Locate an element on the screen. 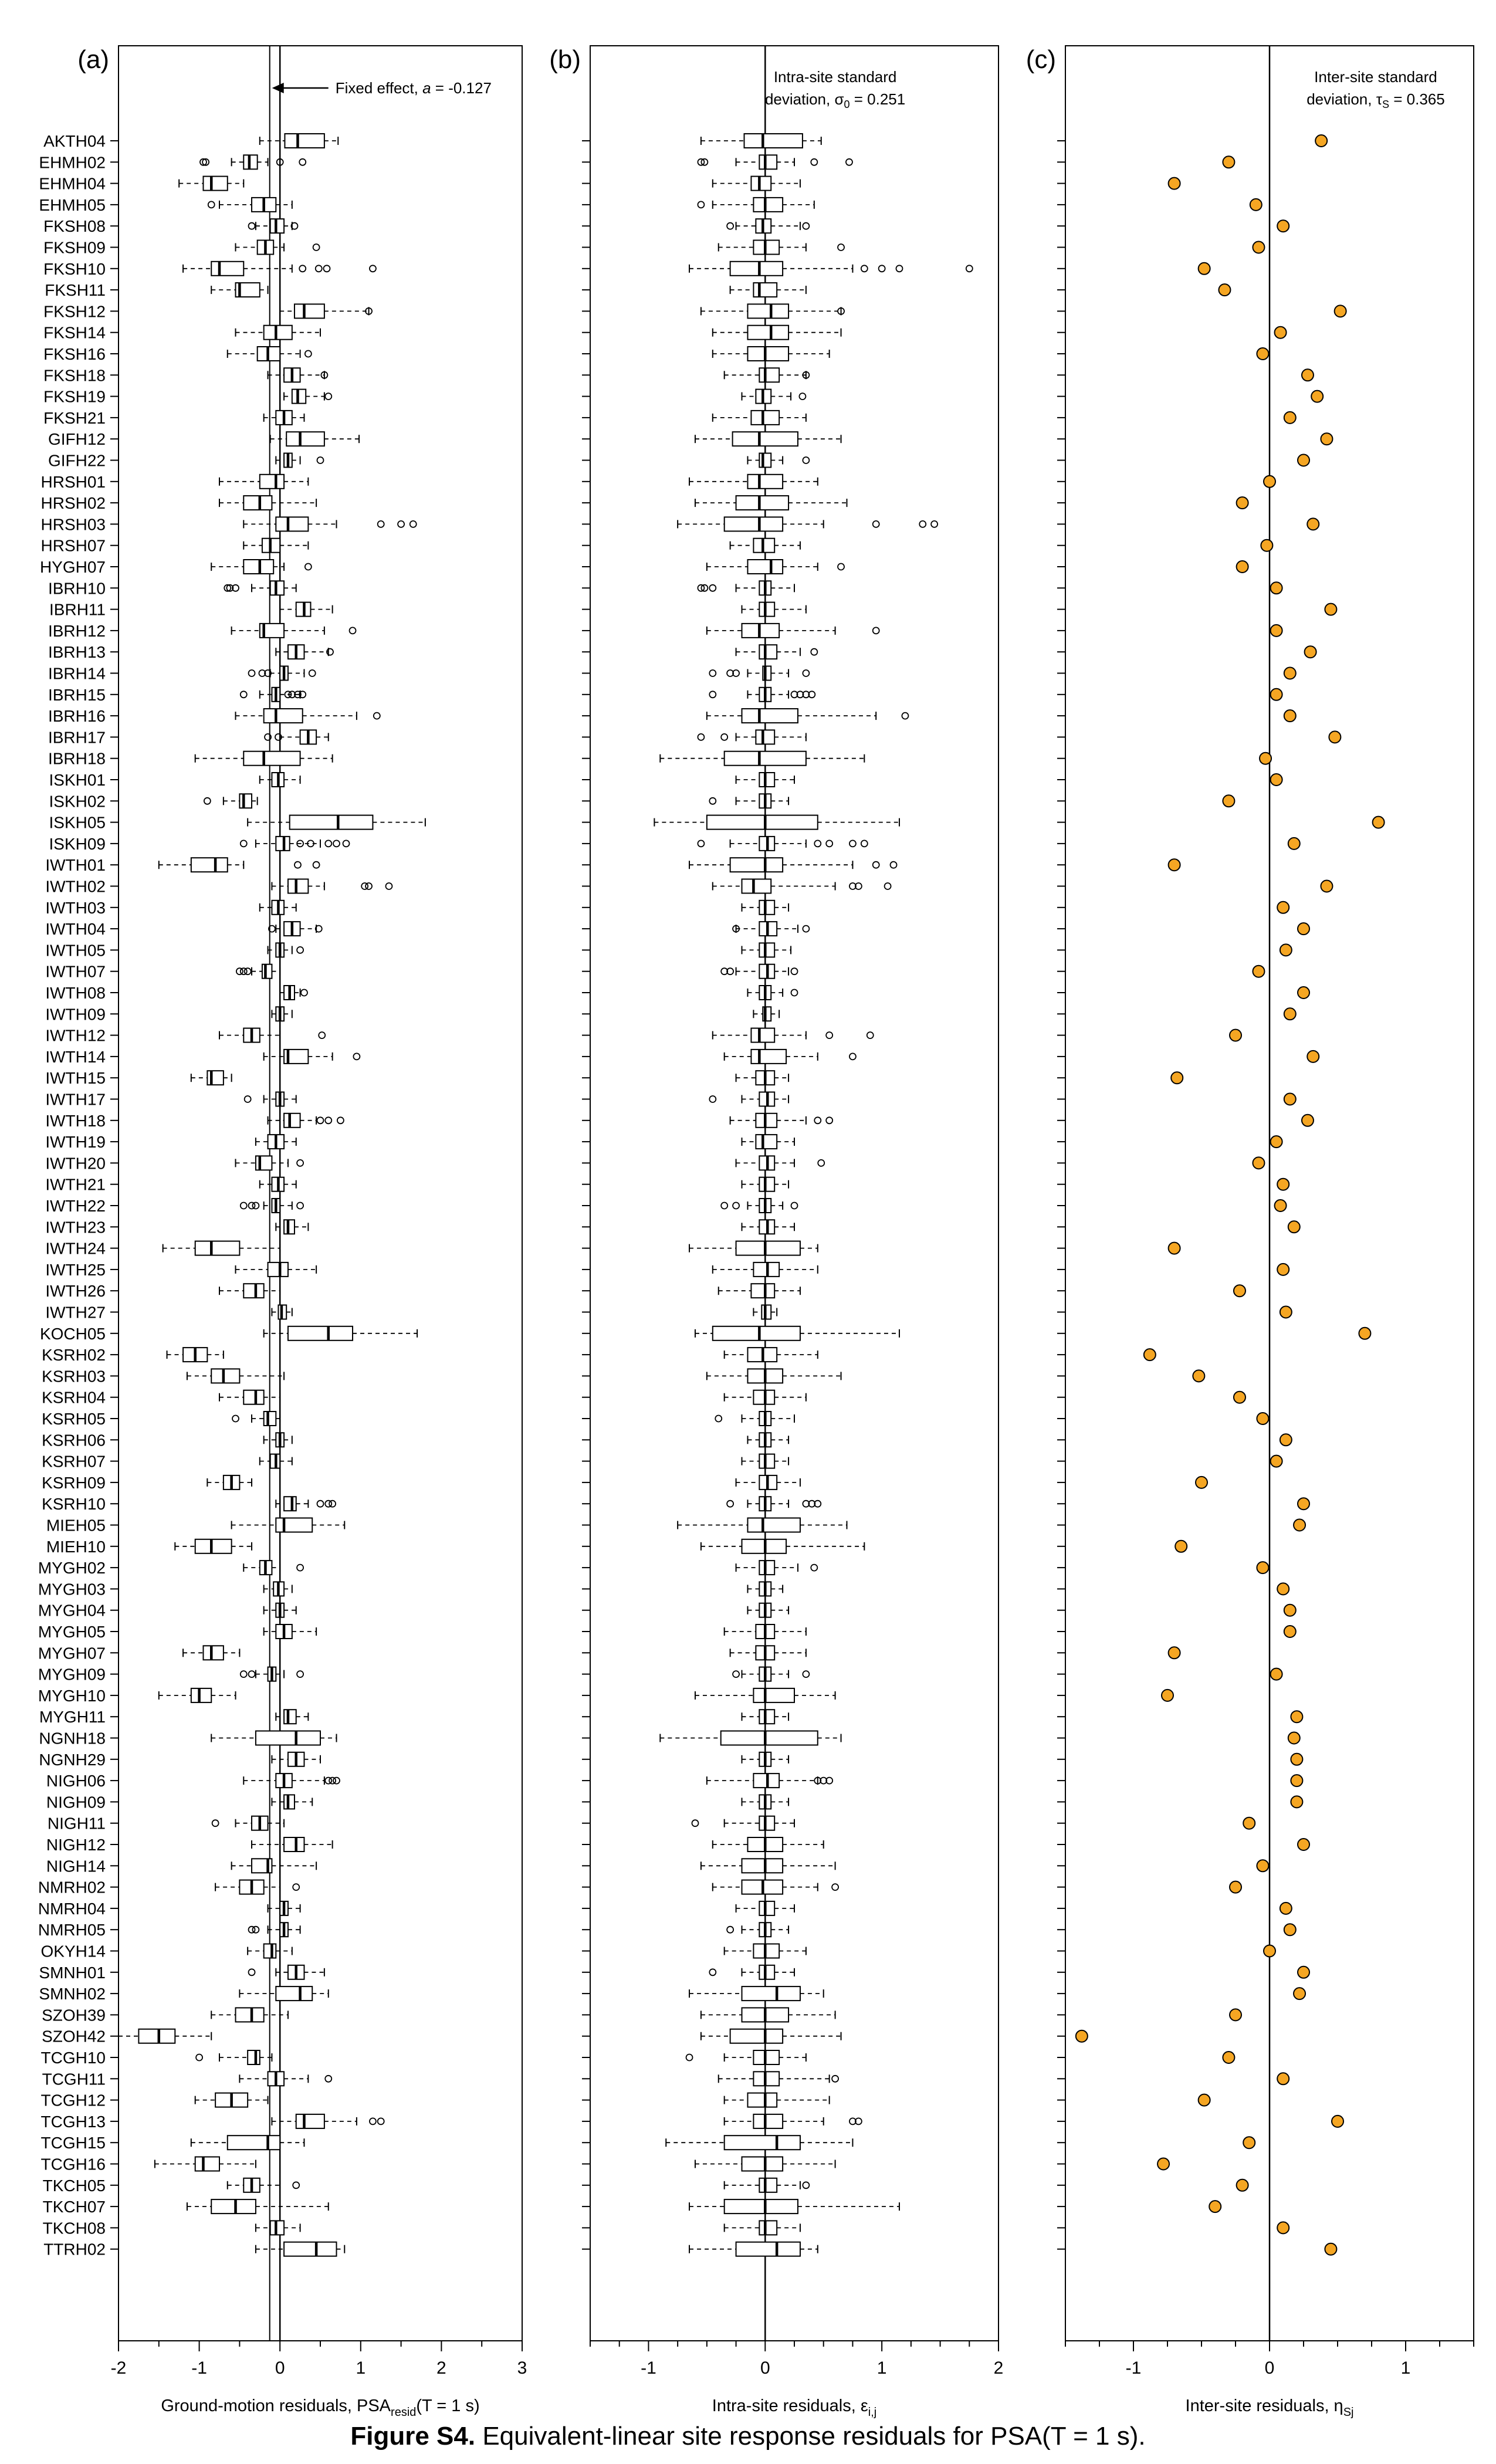  x-tick-label: -1 is located at coordinates (648, 2368).